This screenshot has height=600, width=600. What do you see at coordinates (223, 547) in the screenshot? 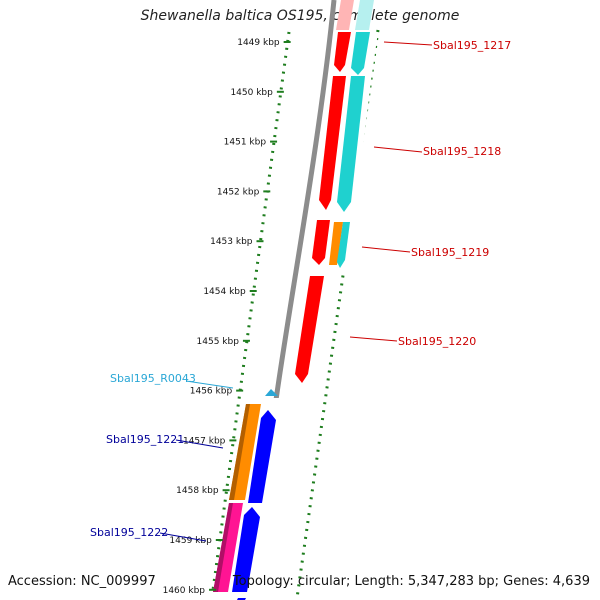
I see `gene-sbal195-1222-pink-edge` at bounding box center [223, 547].